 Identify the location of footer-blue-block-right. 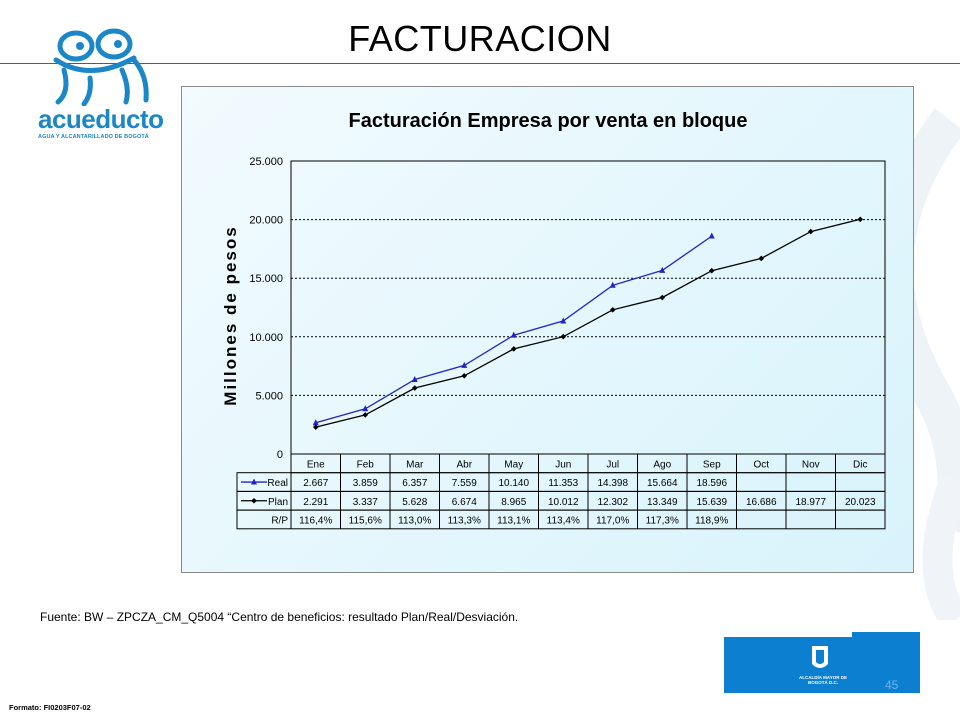
(886, 662).